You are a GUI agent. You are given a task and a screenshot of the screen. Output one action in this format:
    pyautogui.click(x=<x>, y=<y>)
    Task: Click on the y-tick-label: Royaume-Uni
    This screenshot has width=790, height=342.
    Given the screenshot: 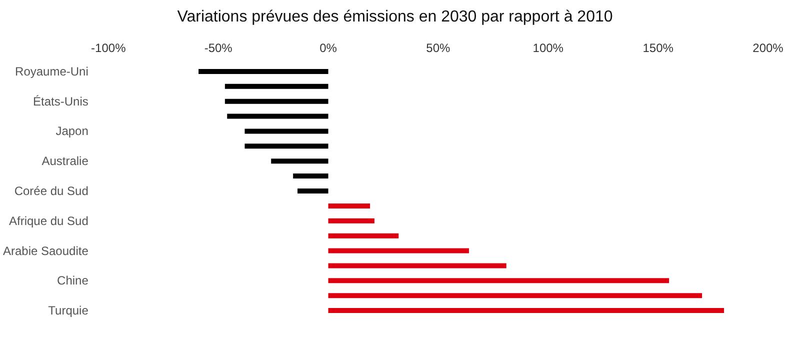 What is the action you would take?
    pyautogui.click(x=51, y=71)
    